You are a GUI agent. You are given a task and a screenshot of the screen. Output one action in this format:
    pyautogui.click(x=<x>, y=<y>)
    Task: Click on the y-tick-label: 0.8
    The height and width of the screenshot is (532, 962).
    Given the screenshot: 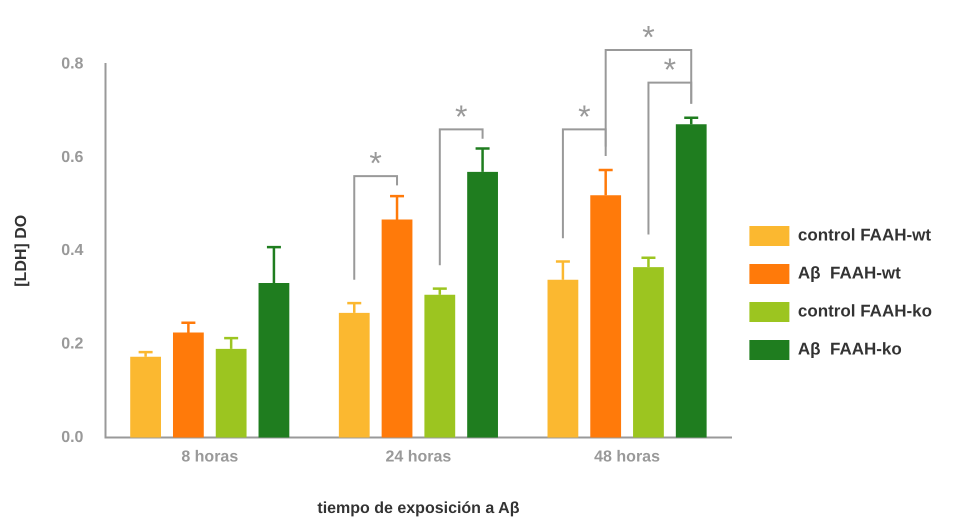 What is the action you would take?
    pyautogui.click(x=72, y=63)
    